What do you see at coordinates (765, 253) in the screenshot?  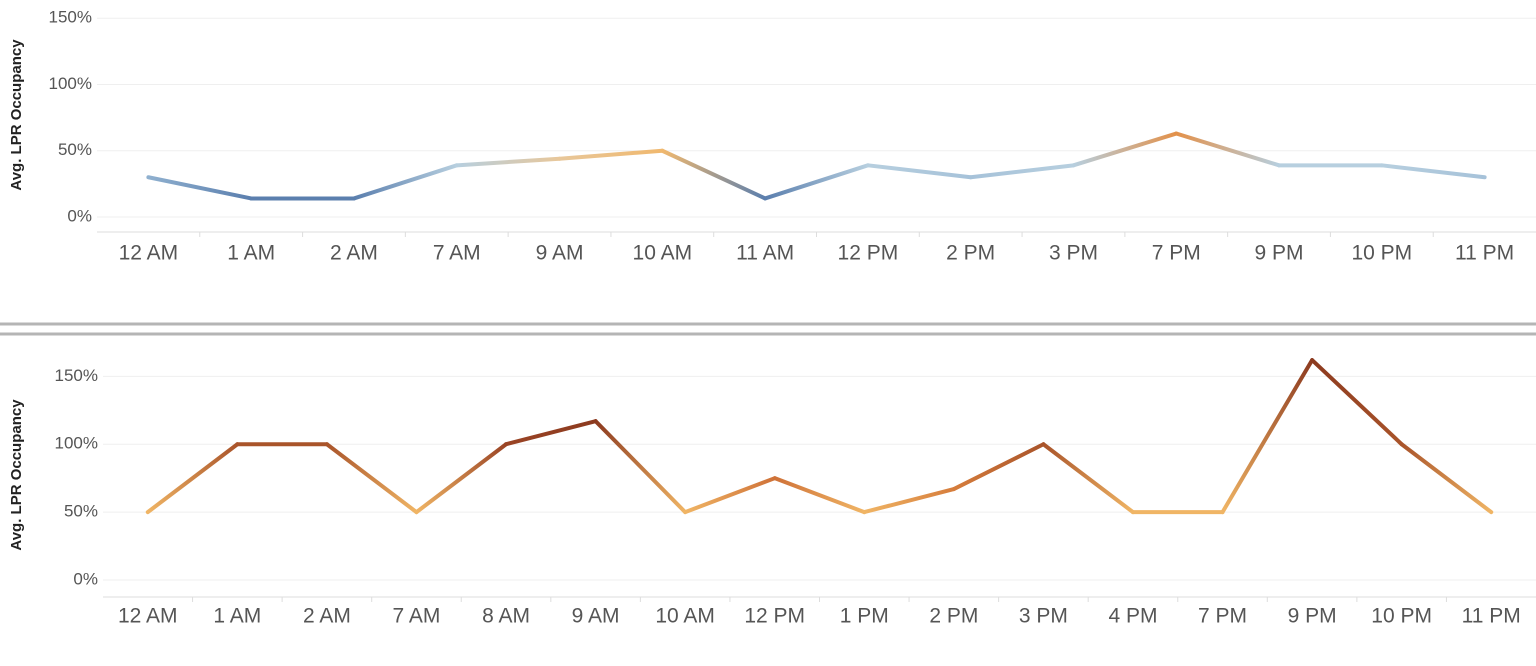 I see `x-tick-label: 11 AM` at bounding box center [765, 253].